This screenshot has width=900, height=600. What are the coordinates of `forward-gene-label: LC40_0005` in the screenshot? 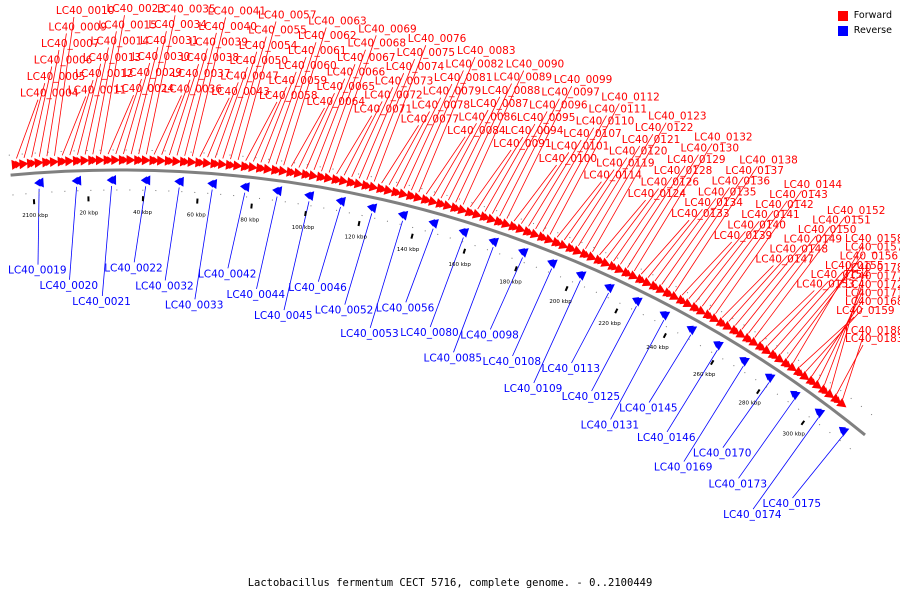 It's located at (56, 77).